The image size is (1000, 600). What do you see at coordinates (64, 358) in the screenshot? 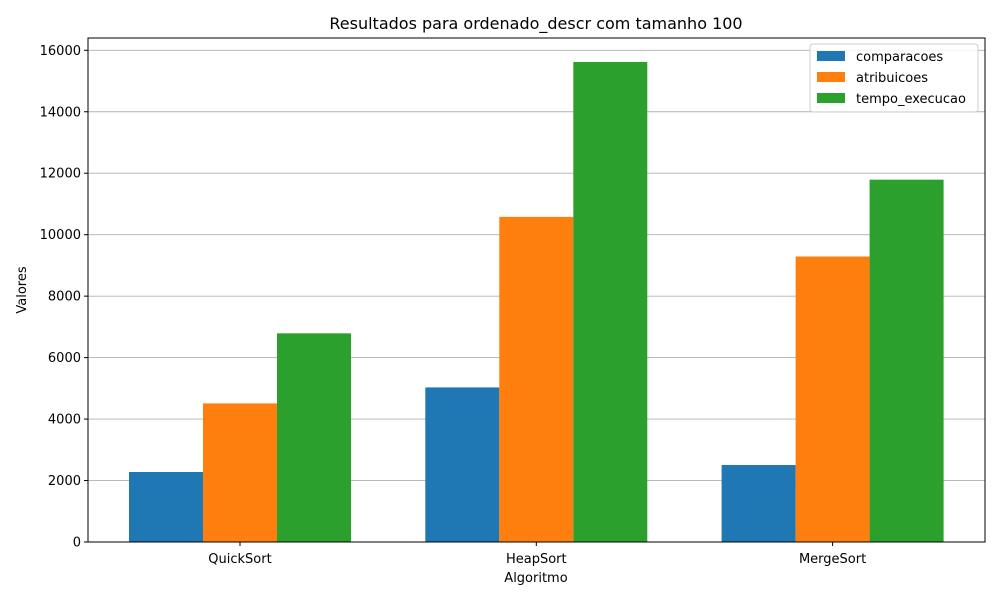
I see `y-tick-label: 6000` at bounding box center [64, 358].